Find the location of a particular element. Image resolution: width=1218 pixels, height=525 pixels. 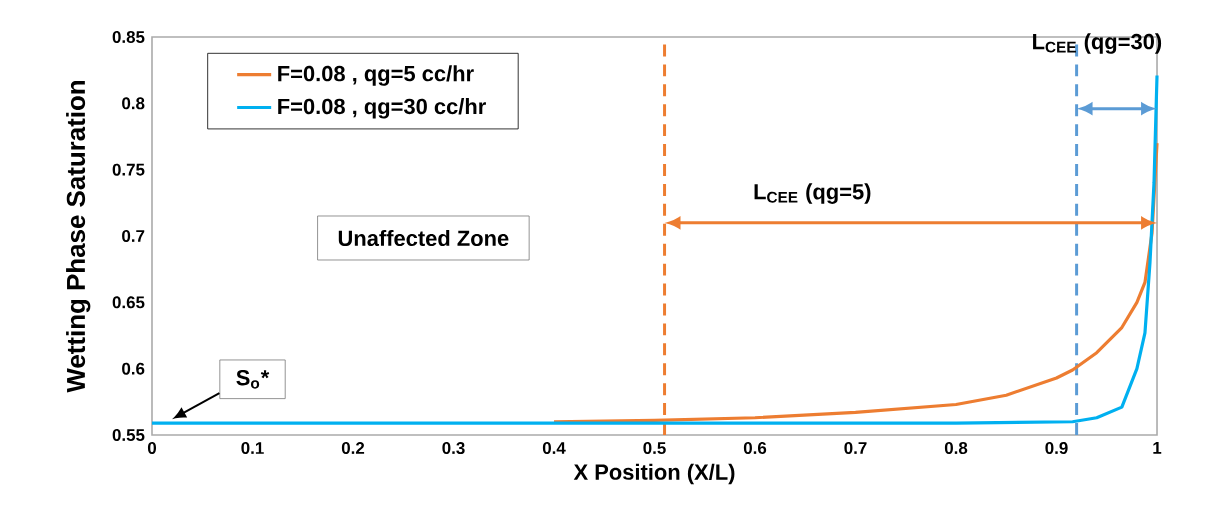

annotation: L$_{CEE}$ (qg=5) is located at coordinates (812, 193).